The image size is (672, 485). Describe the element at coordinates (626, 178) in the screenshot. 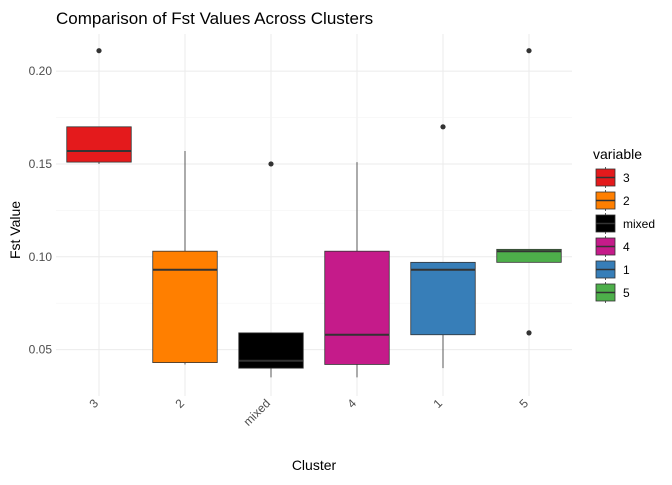

I see `legend-label: 3` at that location.